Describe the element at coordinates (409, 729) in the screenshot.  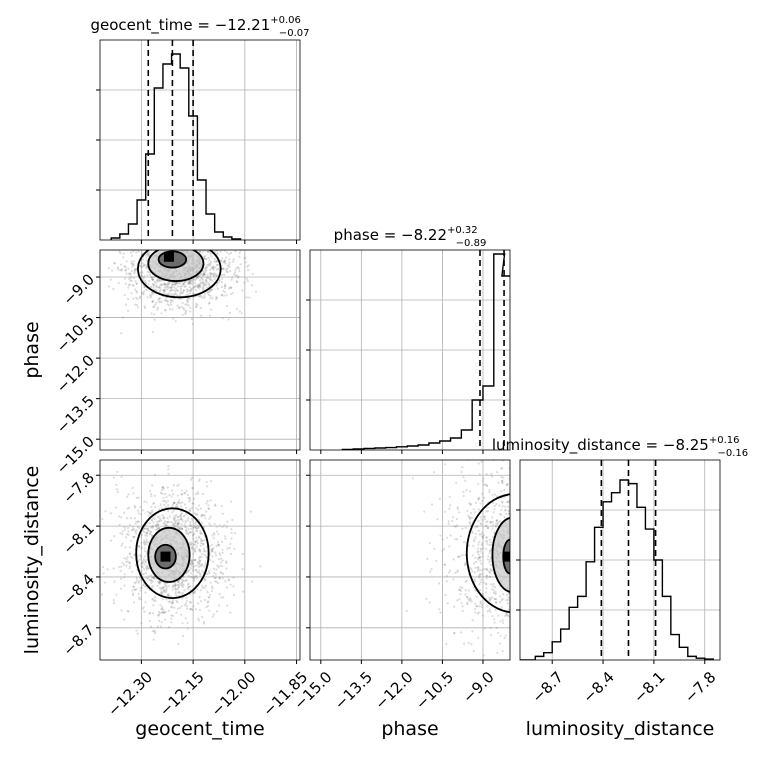
I see `x-axis-label: phase` at that location.